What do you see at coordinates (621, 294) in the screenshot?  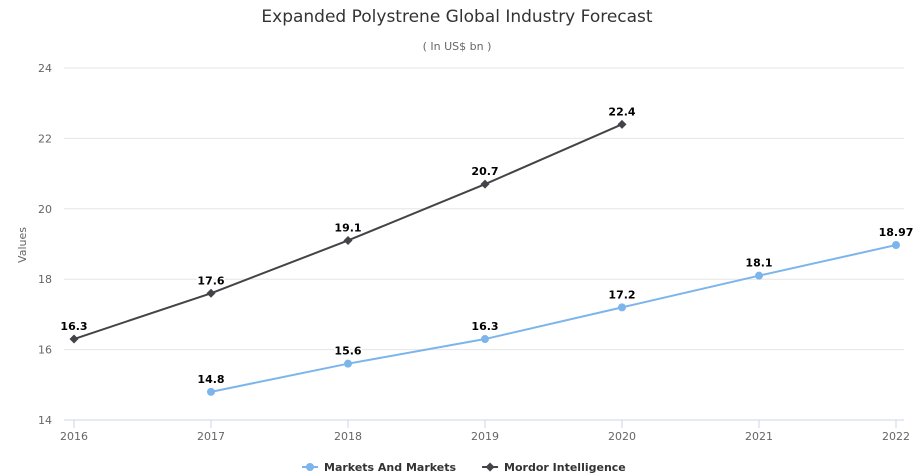 I see `data-label: 17.2` at bounding box center [621, 294].